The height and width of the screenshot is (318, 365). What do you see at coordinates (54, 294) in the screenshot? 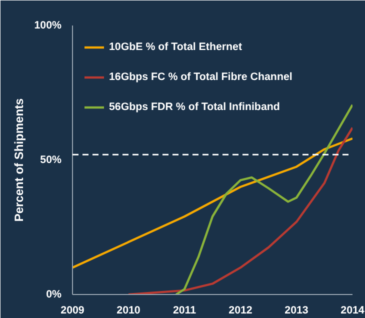
I see `y-tick-label: 0%` at bounding box center [54, 294].